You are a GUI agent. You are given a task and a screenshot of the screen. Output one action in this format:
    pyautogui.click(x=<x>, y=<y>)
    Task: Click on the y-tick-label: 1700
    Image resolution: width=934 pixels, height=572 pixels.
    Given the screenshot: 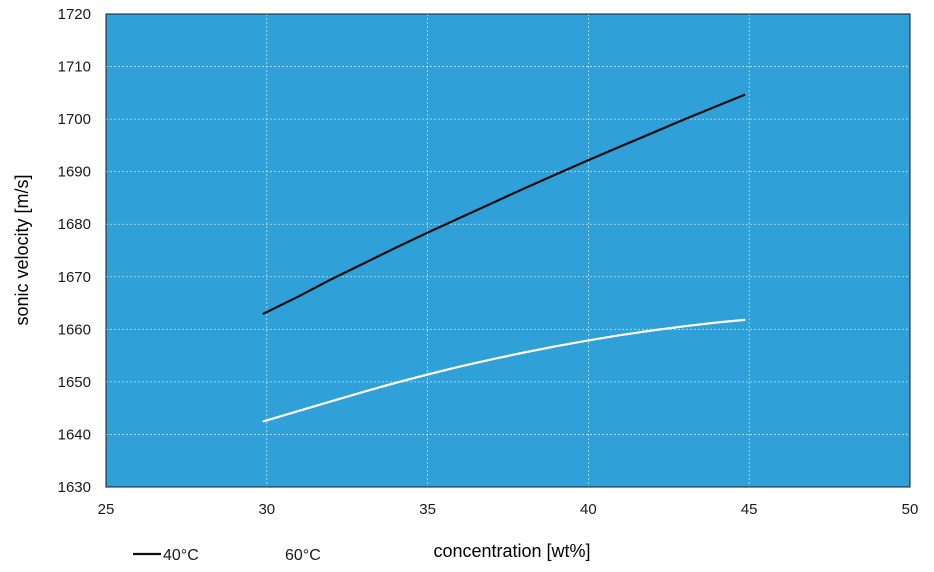 What is the action you would take?
    pyautogui.click(x=74, y=119)
    